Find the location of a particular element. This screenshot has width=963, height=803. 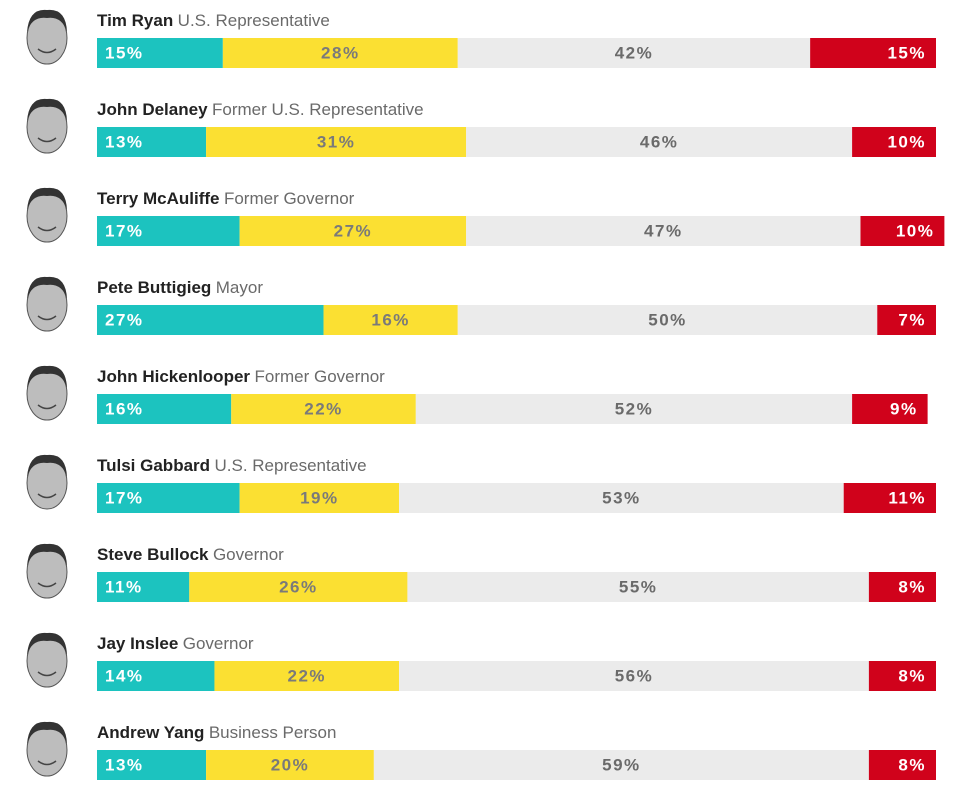

candidate-label: Pete Buttigieg Mayor is located at coordinates (180, 287).